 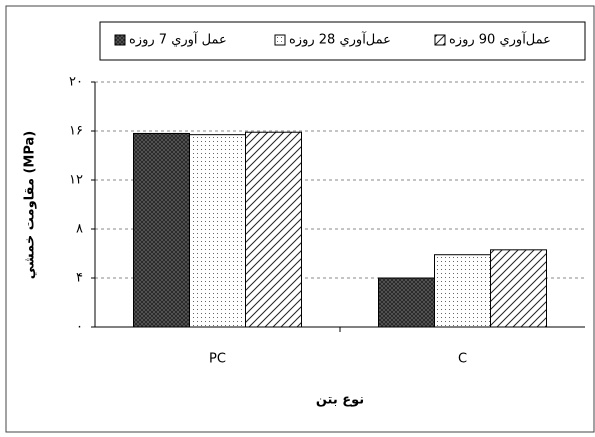 I want to click on legend-label: عمل‌آوري 90 روزه, so click(x=500, y=39).